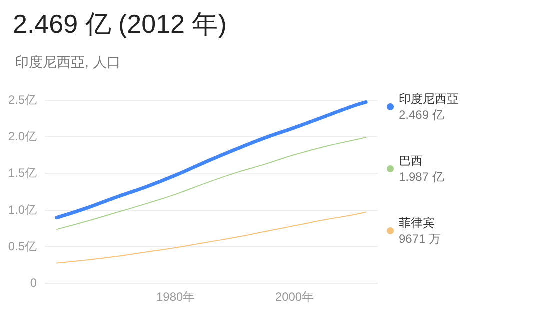  Describe the element at coordinates (429, 99) in the screenshot. I see `legend-label: 印度尼西亞` at that location.